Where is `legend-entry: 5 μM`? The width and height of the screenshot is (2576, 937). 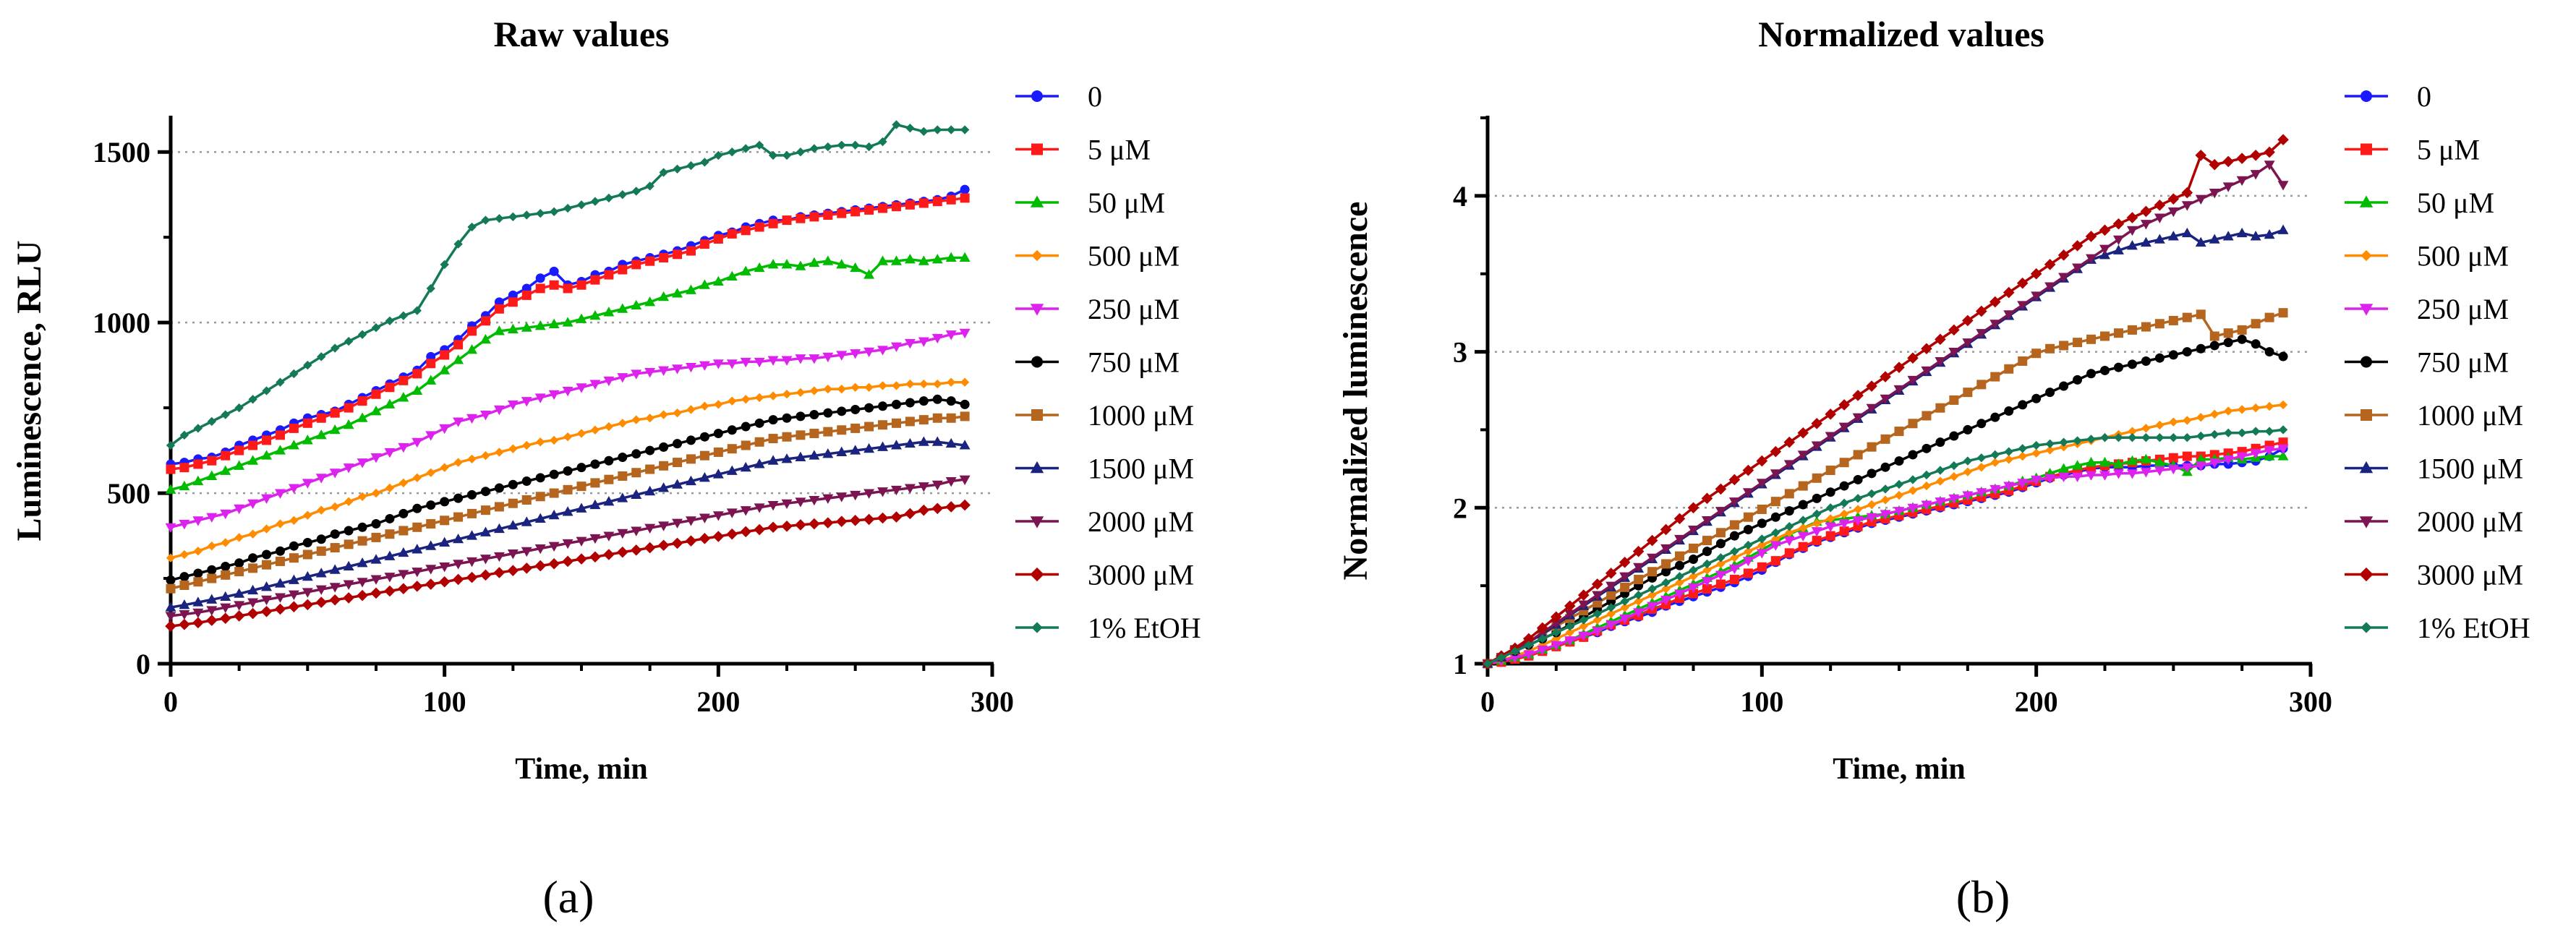
legend-entry: 5 μM is located at coordinates (2413, 150).